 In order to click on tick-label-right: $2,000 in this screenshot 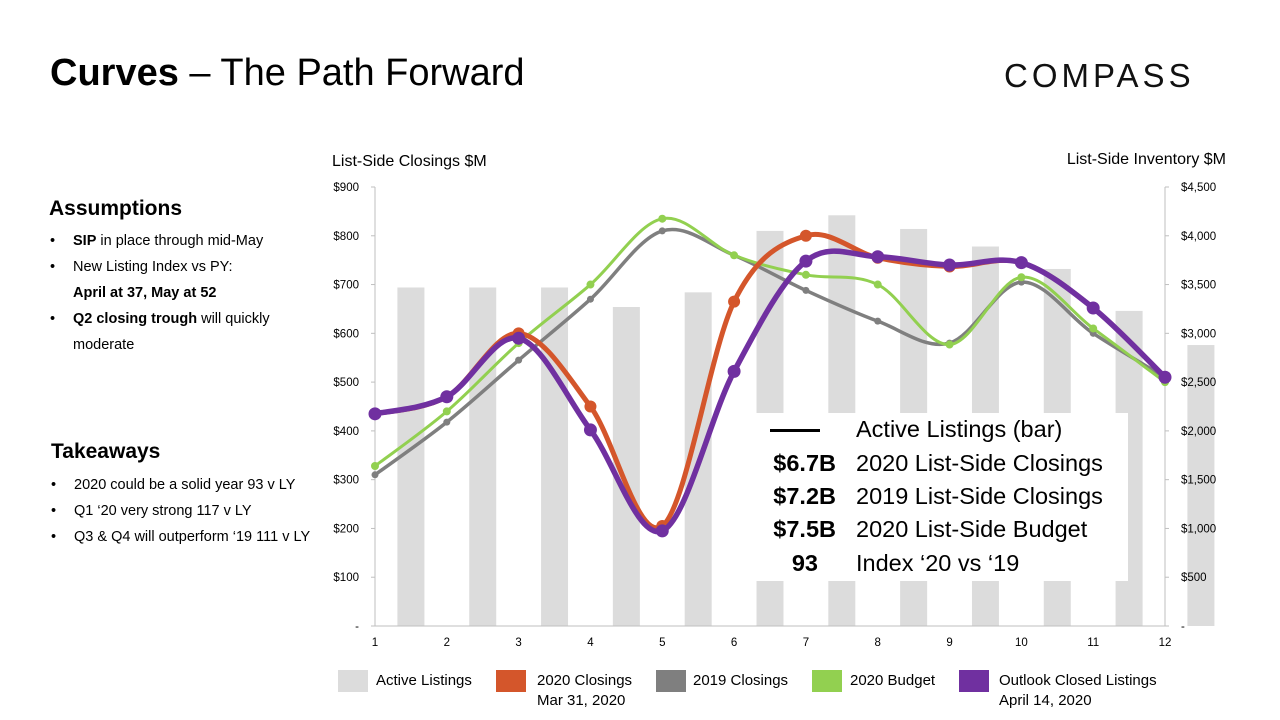, I will do `click(1198, 432)`.